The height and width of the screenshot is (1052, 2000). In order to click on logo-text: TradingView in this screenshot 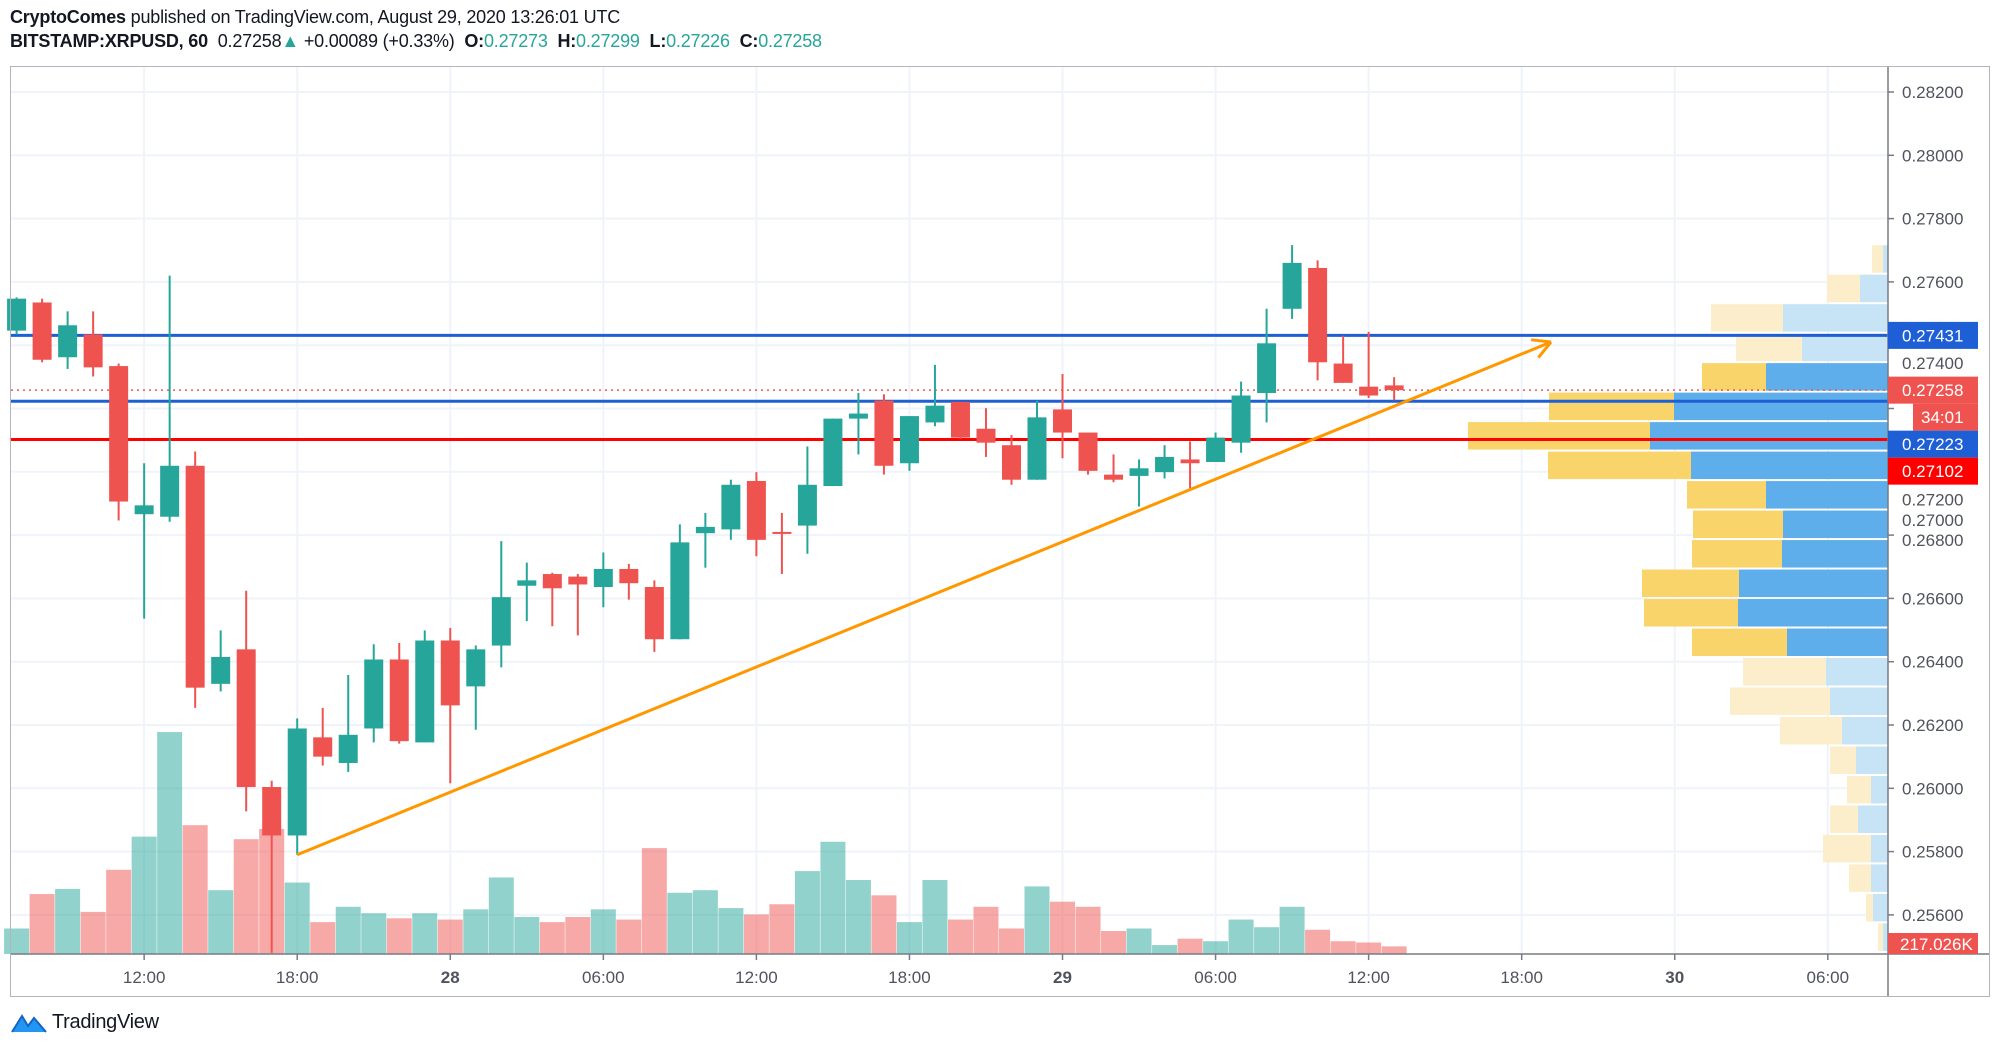, I will do `click(105, 1021)`.